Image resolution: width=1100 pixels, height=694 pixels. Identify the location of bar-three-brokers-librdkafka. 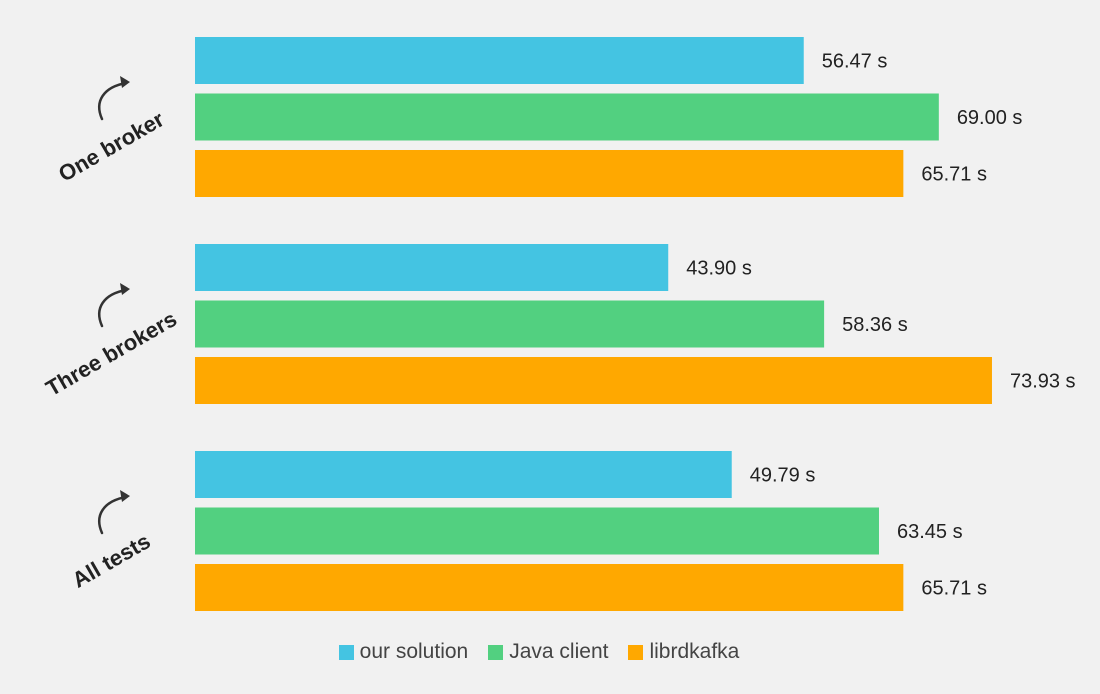
(593, 380).